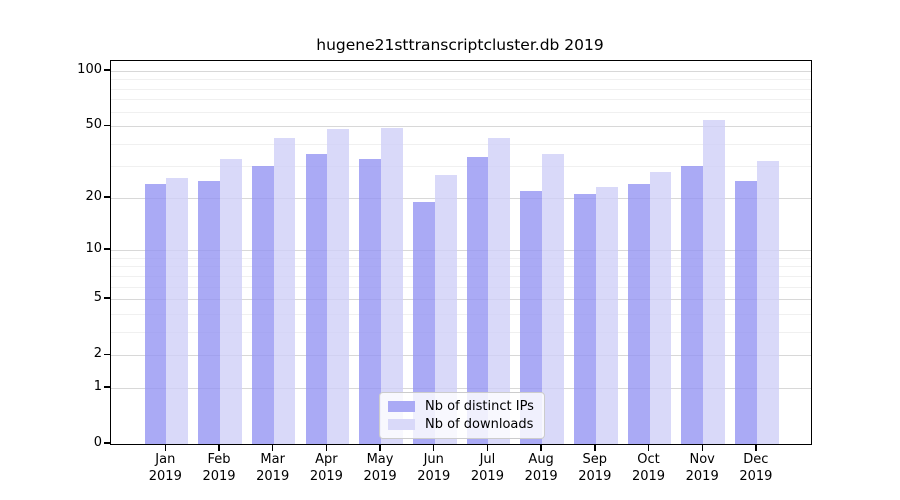 The image size is (900, 500). What do you see at coordinates (401, 406) in the screenshot?
I see `legend-swatch-distinct-ips` at bounding box center [401, 406].